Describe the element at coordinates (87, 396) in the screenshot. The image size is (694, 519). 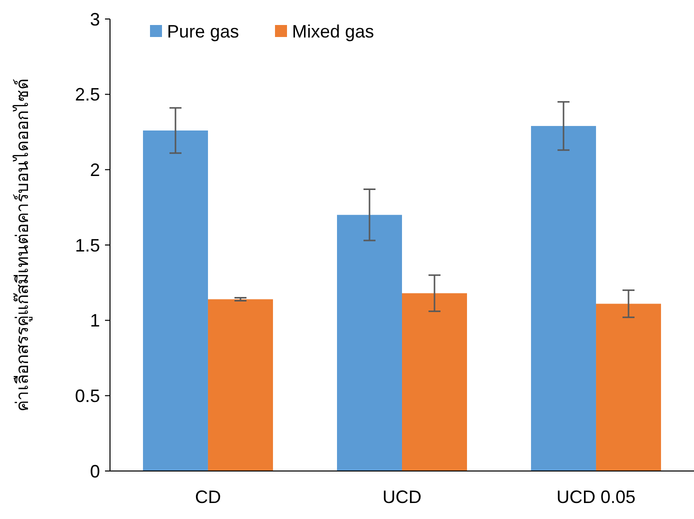
I see `y-tick-label: 0.5` at that location.